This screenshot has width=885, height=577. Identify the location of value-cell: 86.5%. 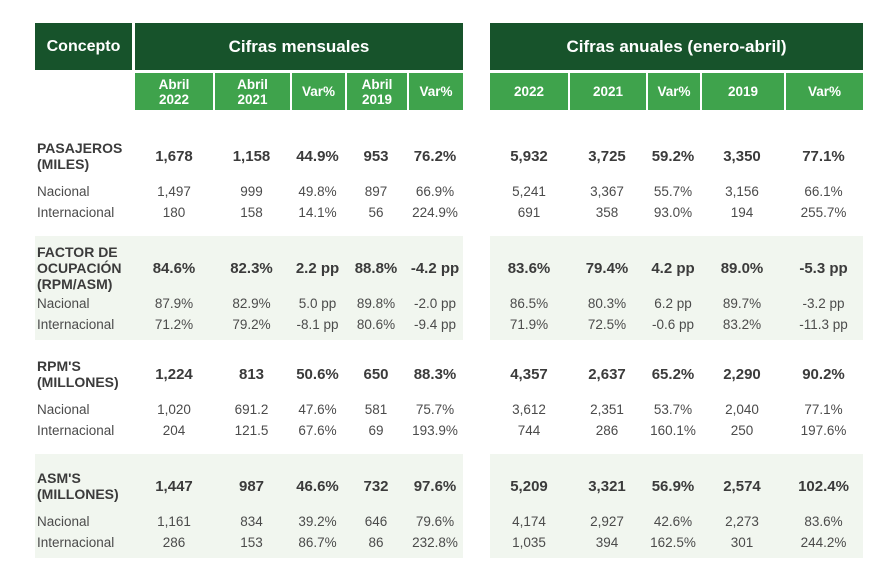
(529, 303).